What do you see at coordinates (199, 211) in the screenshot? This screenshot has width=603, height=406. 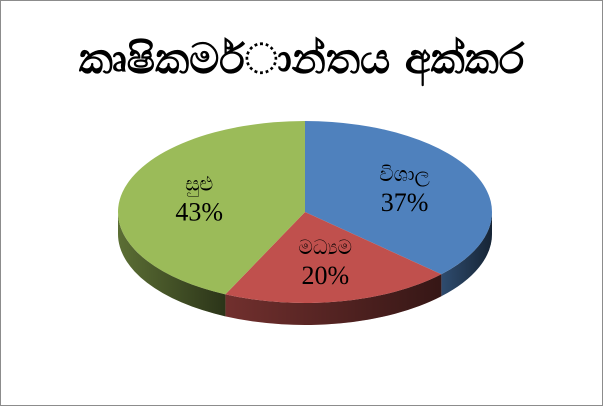 I see `slice-value-3: 43%` at bounding box center [199, 211].